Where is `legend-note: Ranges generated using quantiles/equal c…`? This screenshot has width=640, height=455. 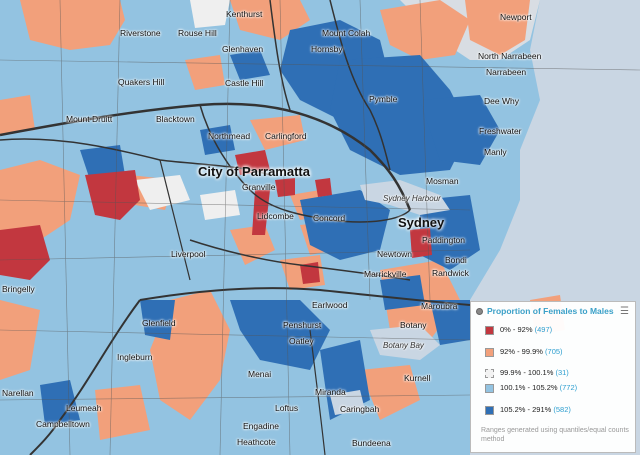
legend-note: Ranges generated using quantiles/equal c… is located at coordinates (555, 435).